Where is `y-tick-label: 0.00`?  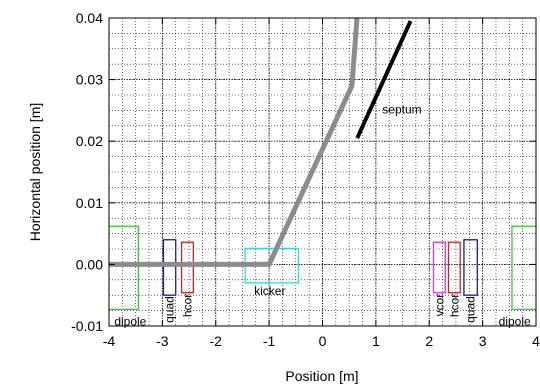
y-tick-label: 0.00 is located at coordinates (89, 264).